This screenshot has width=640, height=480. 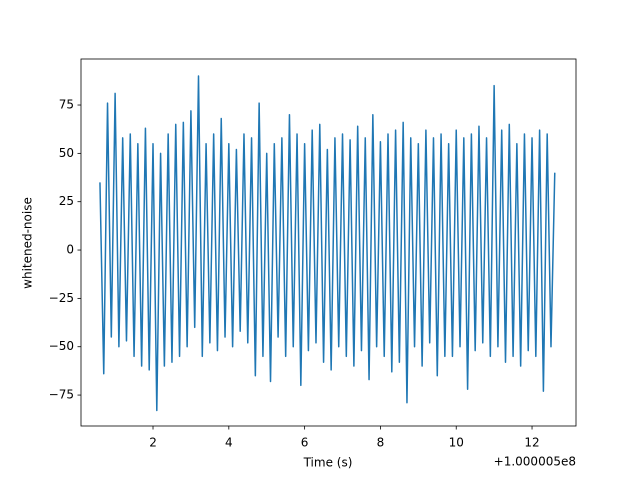 I want to click on x-tick-label: 4, so click(x=229, y=443).